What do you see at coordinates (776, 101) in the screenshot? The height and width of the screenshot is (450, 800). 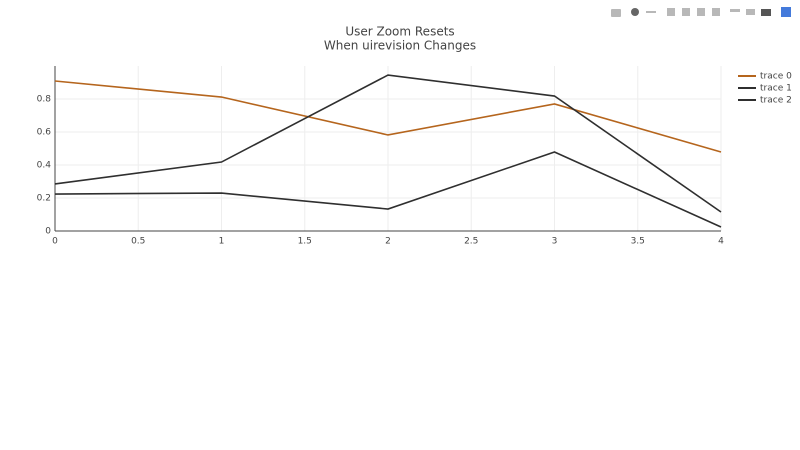 I see `legend-label: trace 2` at bounding box center [776, 101].